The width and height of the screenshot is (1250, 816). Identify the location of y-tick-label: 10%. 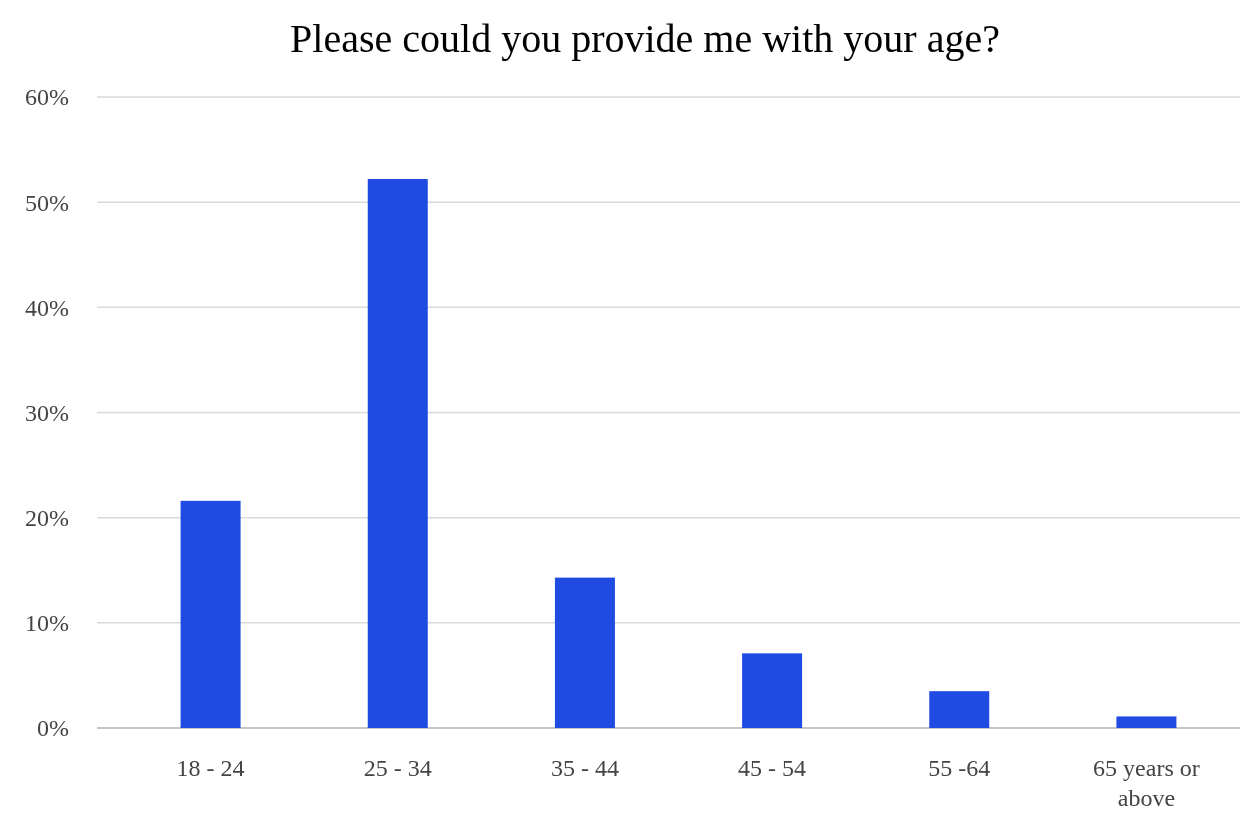
(47, 623).